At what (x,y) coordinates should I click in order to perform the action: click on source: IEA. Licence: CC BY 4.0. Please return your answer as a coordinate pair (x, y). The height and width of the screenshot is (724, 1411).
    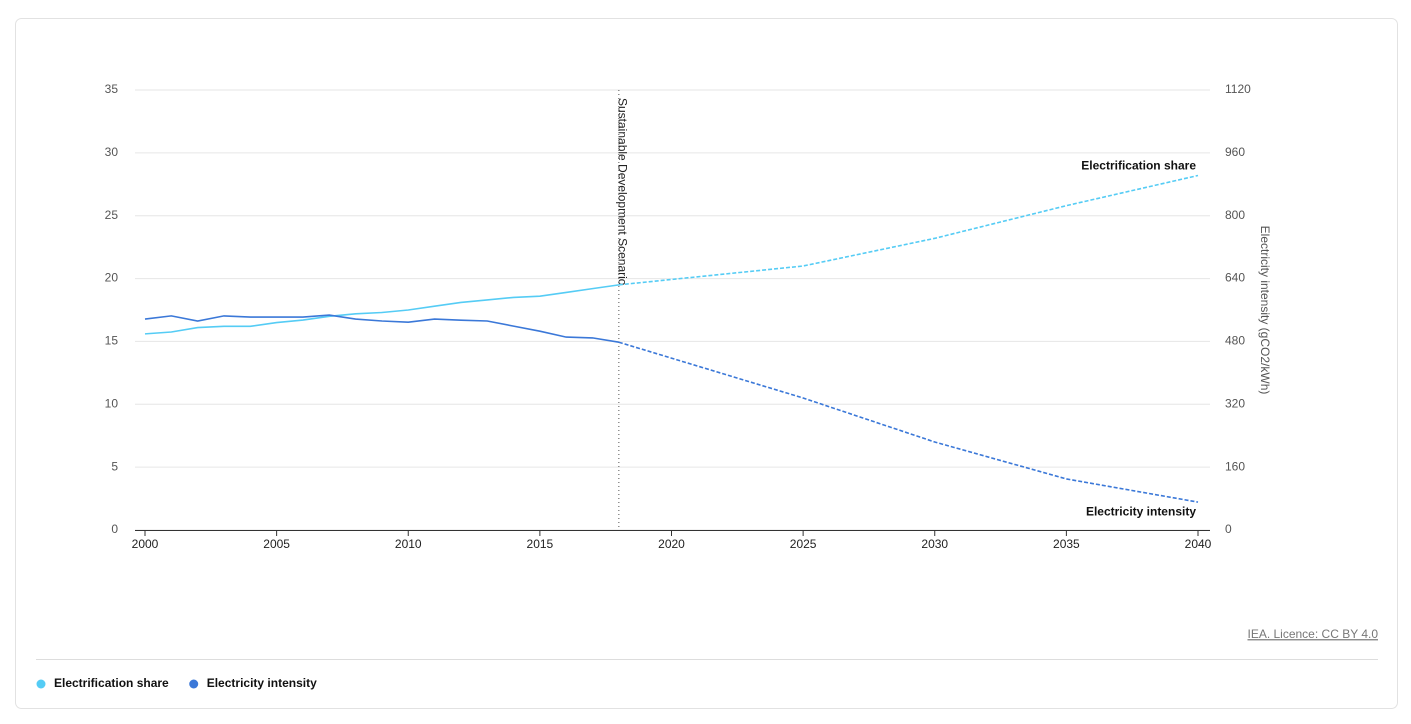
    Looking at the image, I should click on (1312, 634).